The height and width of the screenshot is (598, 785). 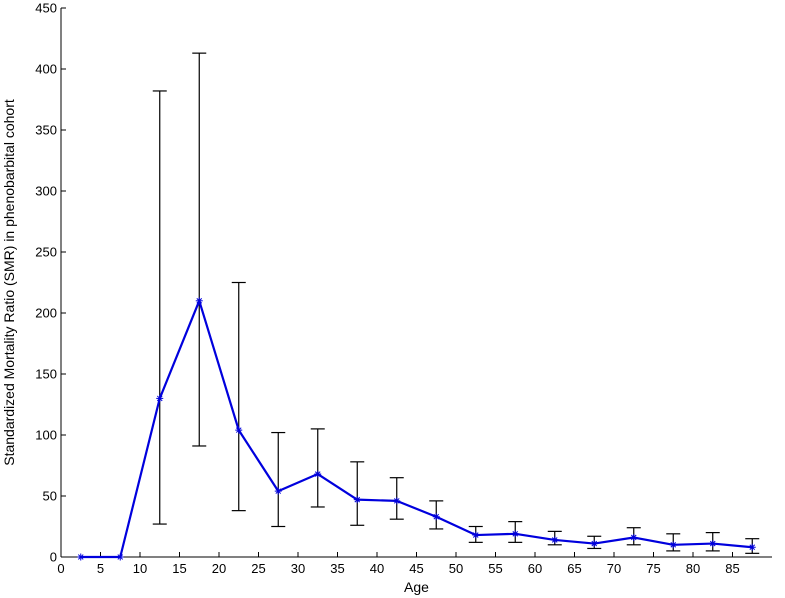 I want to click on x-tick-label: 25, so click(x=258, y=568).